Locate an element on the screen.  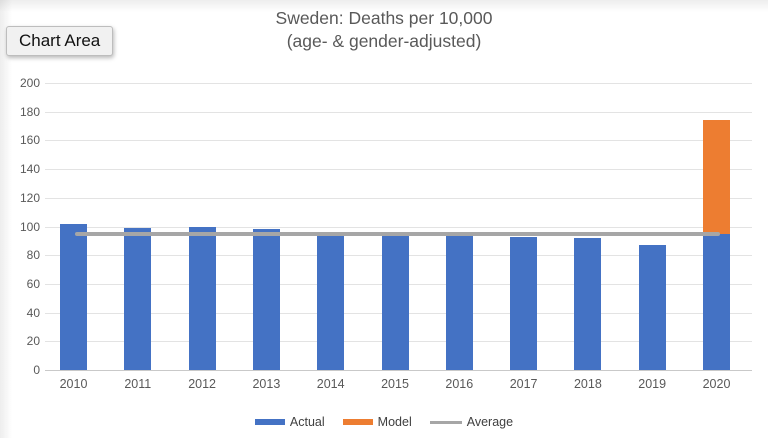
x-tick-label: 2015 is located at coordinates (395, 384).